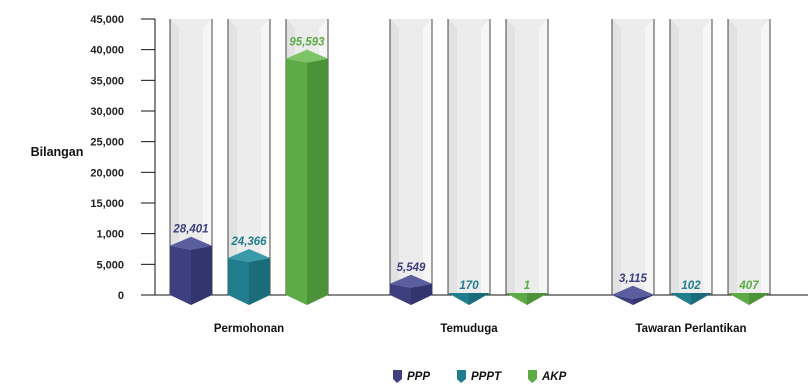 The width and height of the screenshot is (808, 387). Describe the element at coordinates (107, 112) in the screenshot. I see `y-tick-label: 30,000` at that location.